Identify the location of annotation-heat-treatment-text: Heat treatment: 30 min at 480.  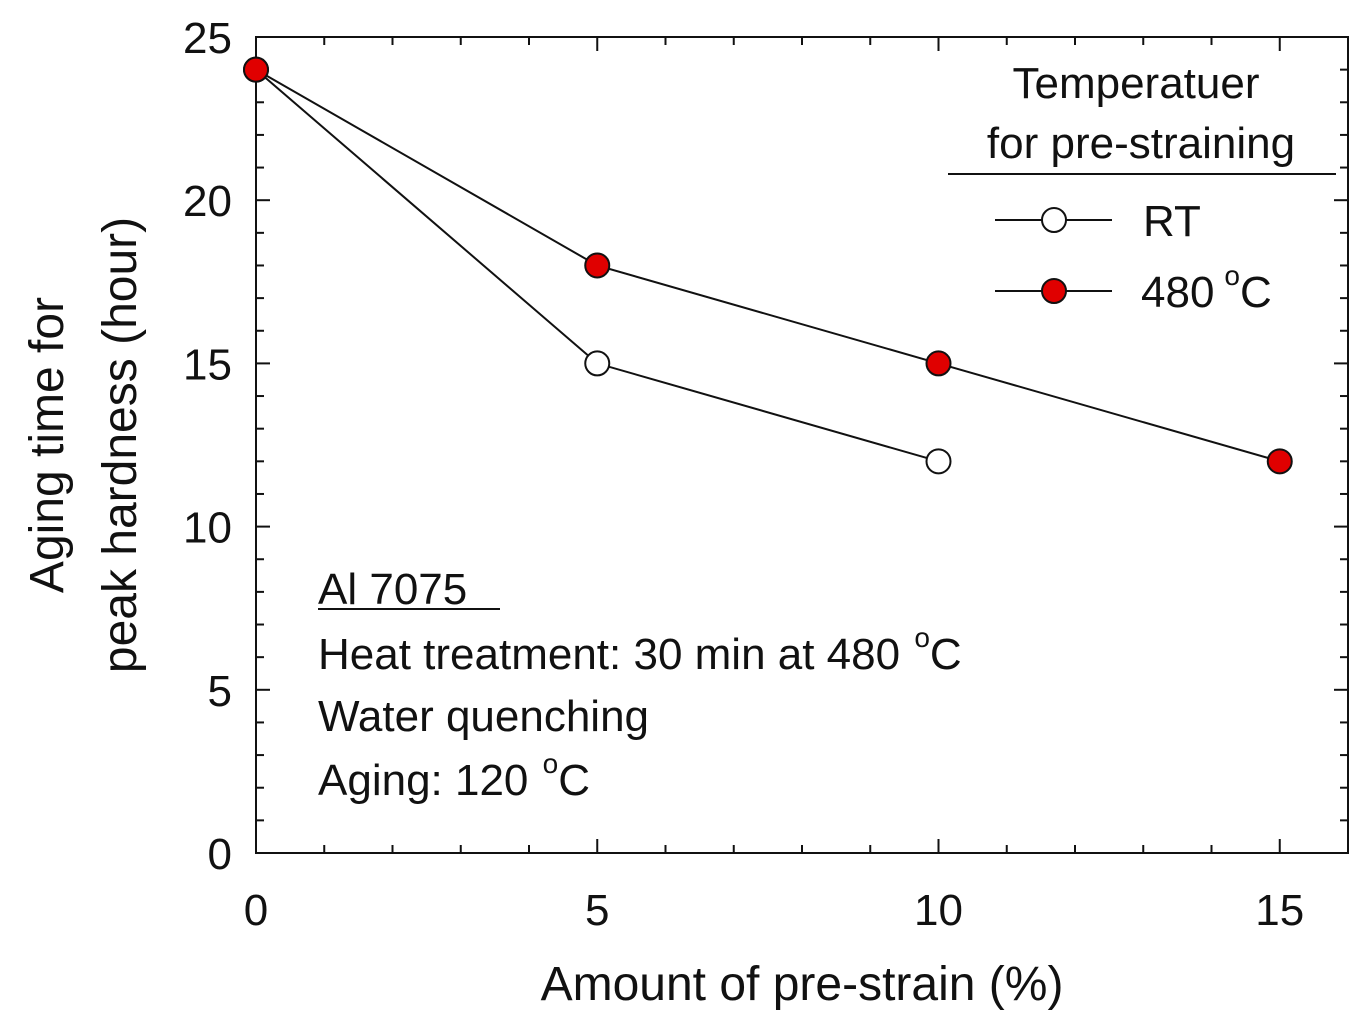
(615, 654).